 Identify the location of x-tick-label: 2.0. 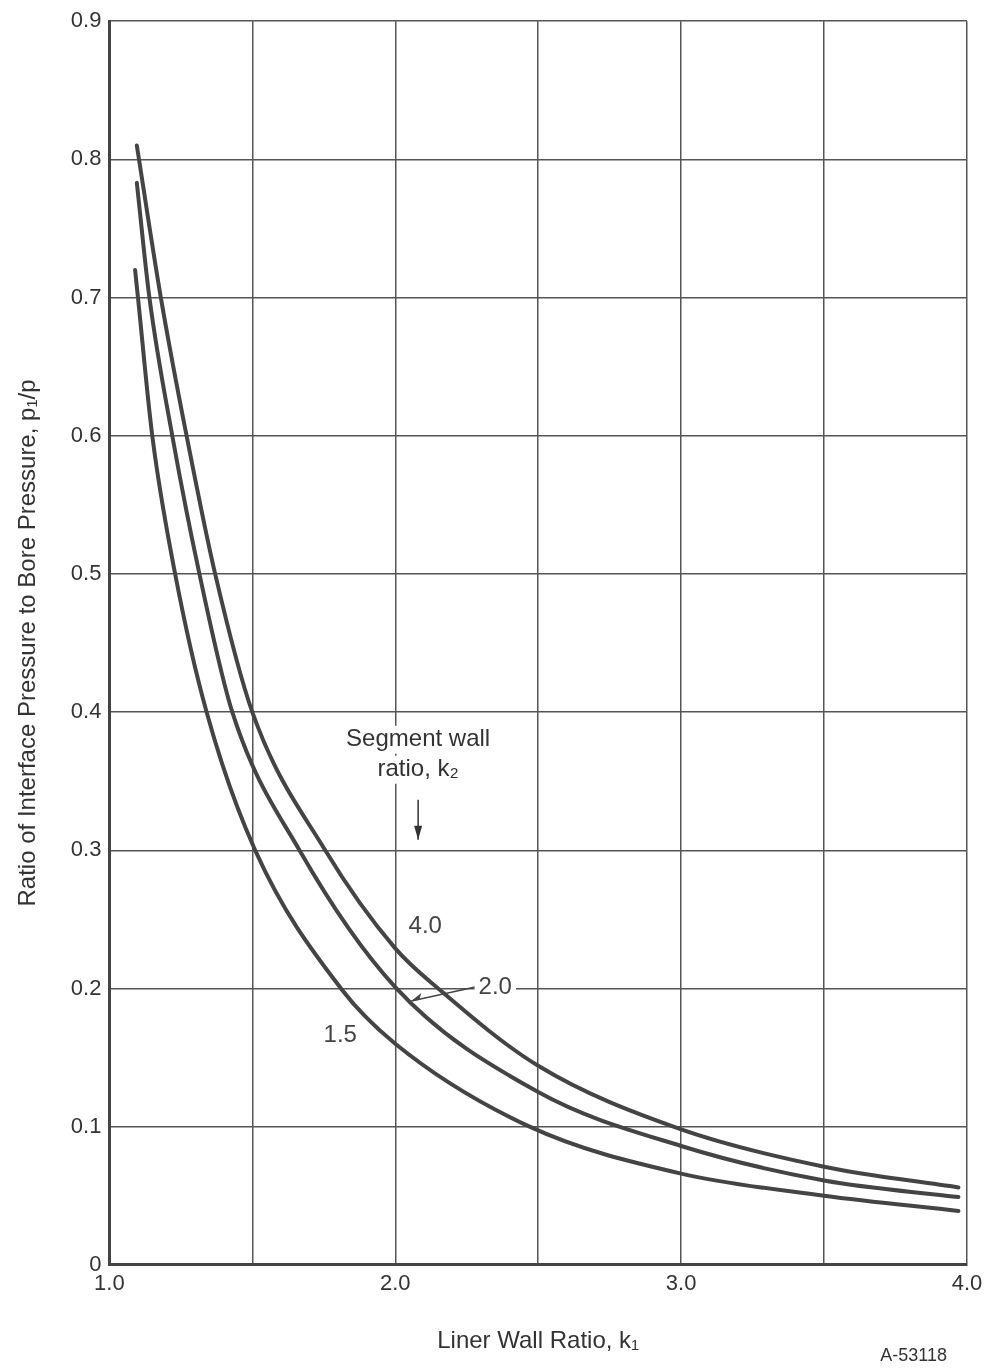
(395, 1283).